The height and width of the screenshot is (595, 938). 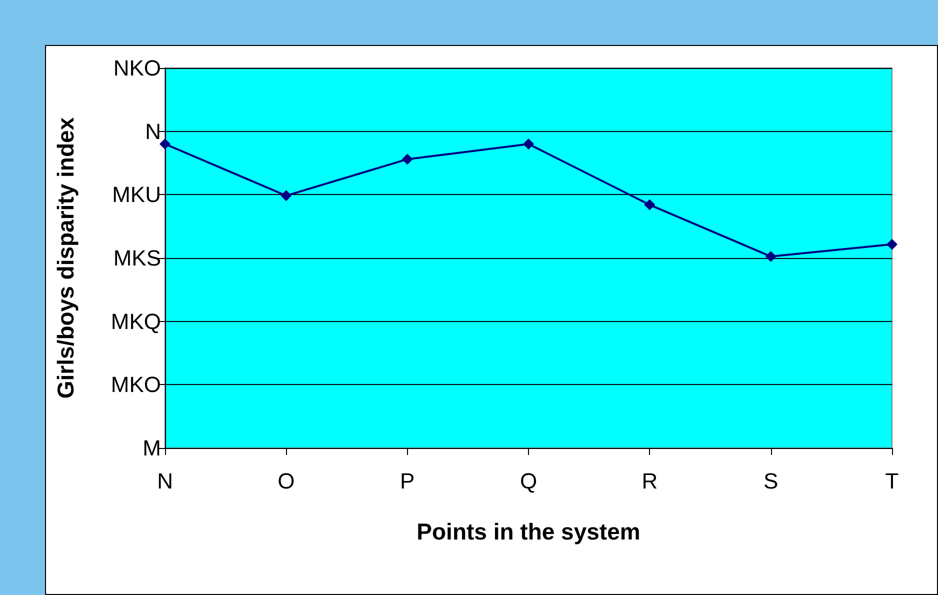 What do you see at coordinates (650, 481) in the screenshot?
I see `x-tick-label: R` at bounding box center [650, 481].